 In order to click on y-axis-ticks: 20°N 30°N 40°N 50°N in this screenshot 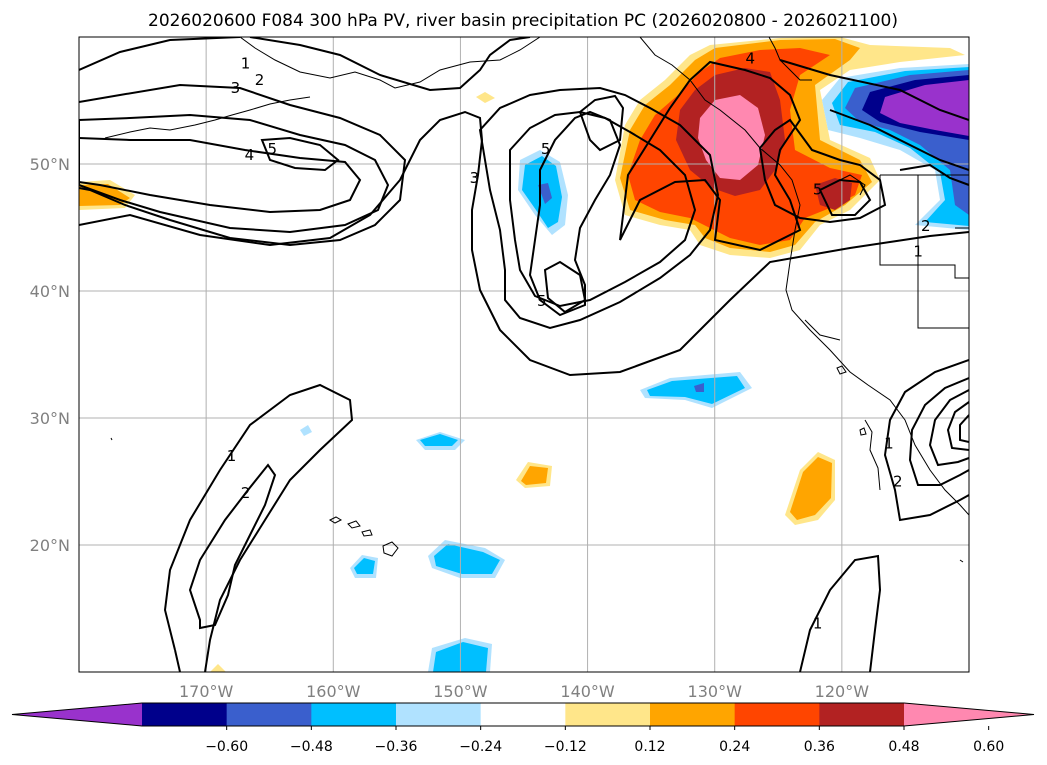, I will do `click(50, 355)`.